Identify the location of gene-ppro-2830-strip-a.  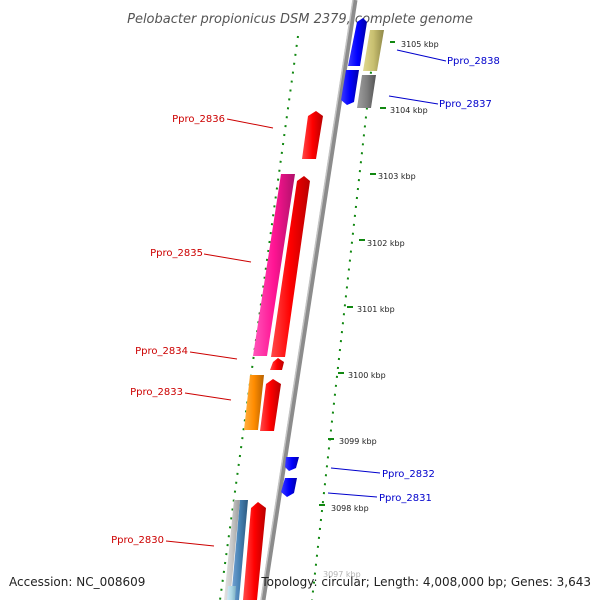
(232, 550).